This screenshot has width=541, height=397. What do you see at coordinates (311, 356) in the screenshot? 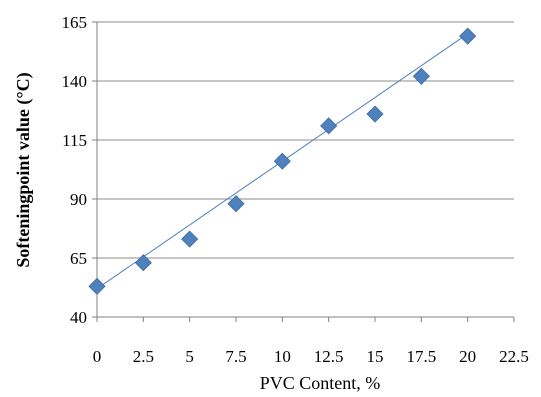
I see `x-tick-labels: 0 2.5 5 7.5 10 12.5 15 17.5 20 22.5` at bounding box center [311, 356].